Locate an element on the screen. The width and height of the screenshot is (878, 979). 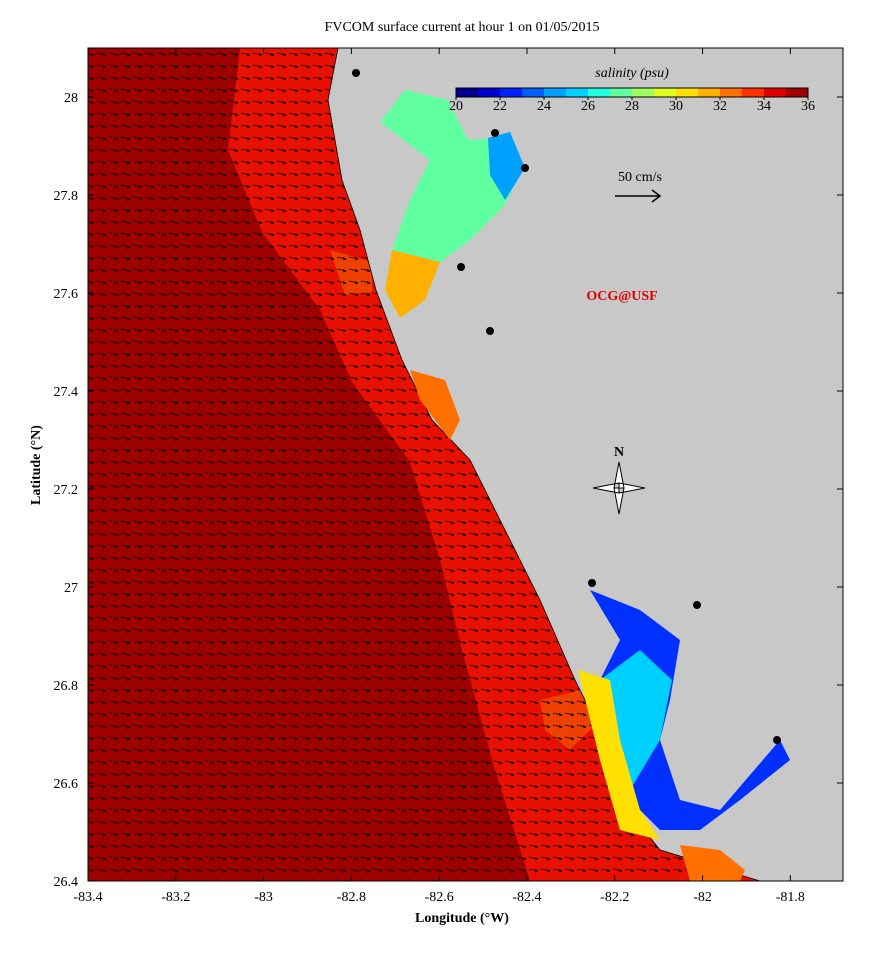
charlotte-harbor-mid is located at coordinates (636, 720).